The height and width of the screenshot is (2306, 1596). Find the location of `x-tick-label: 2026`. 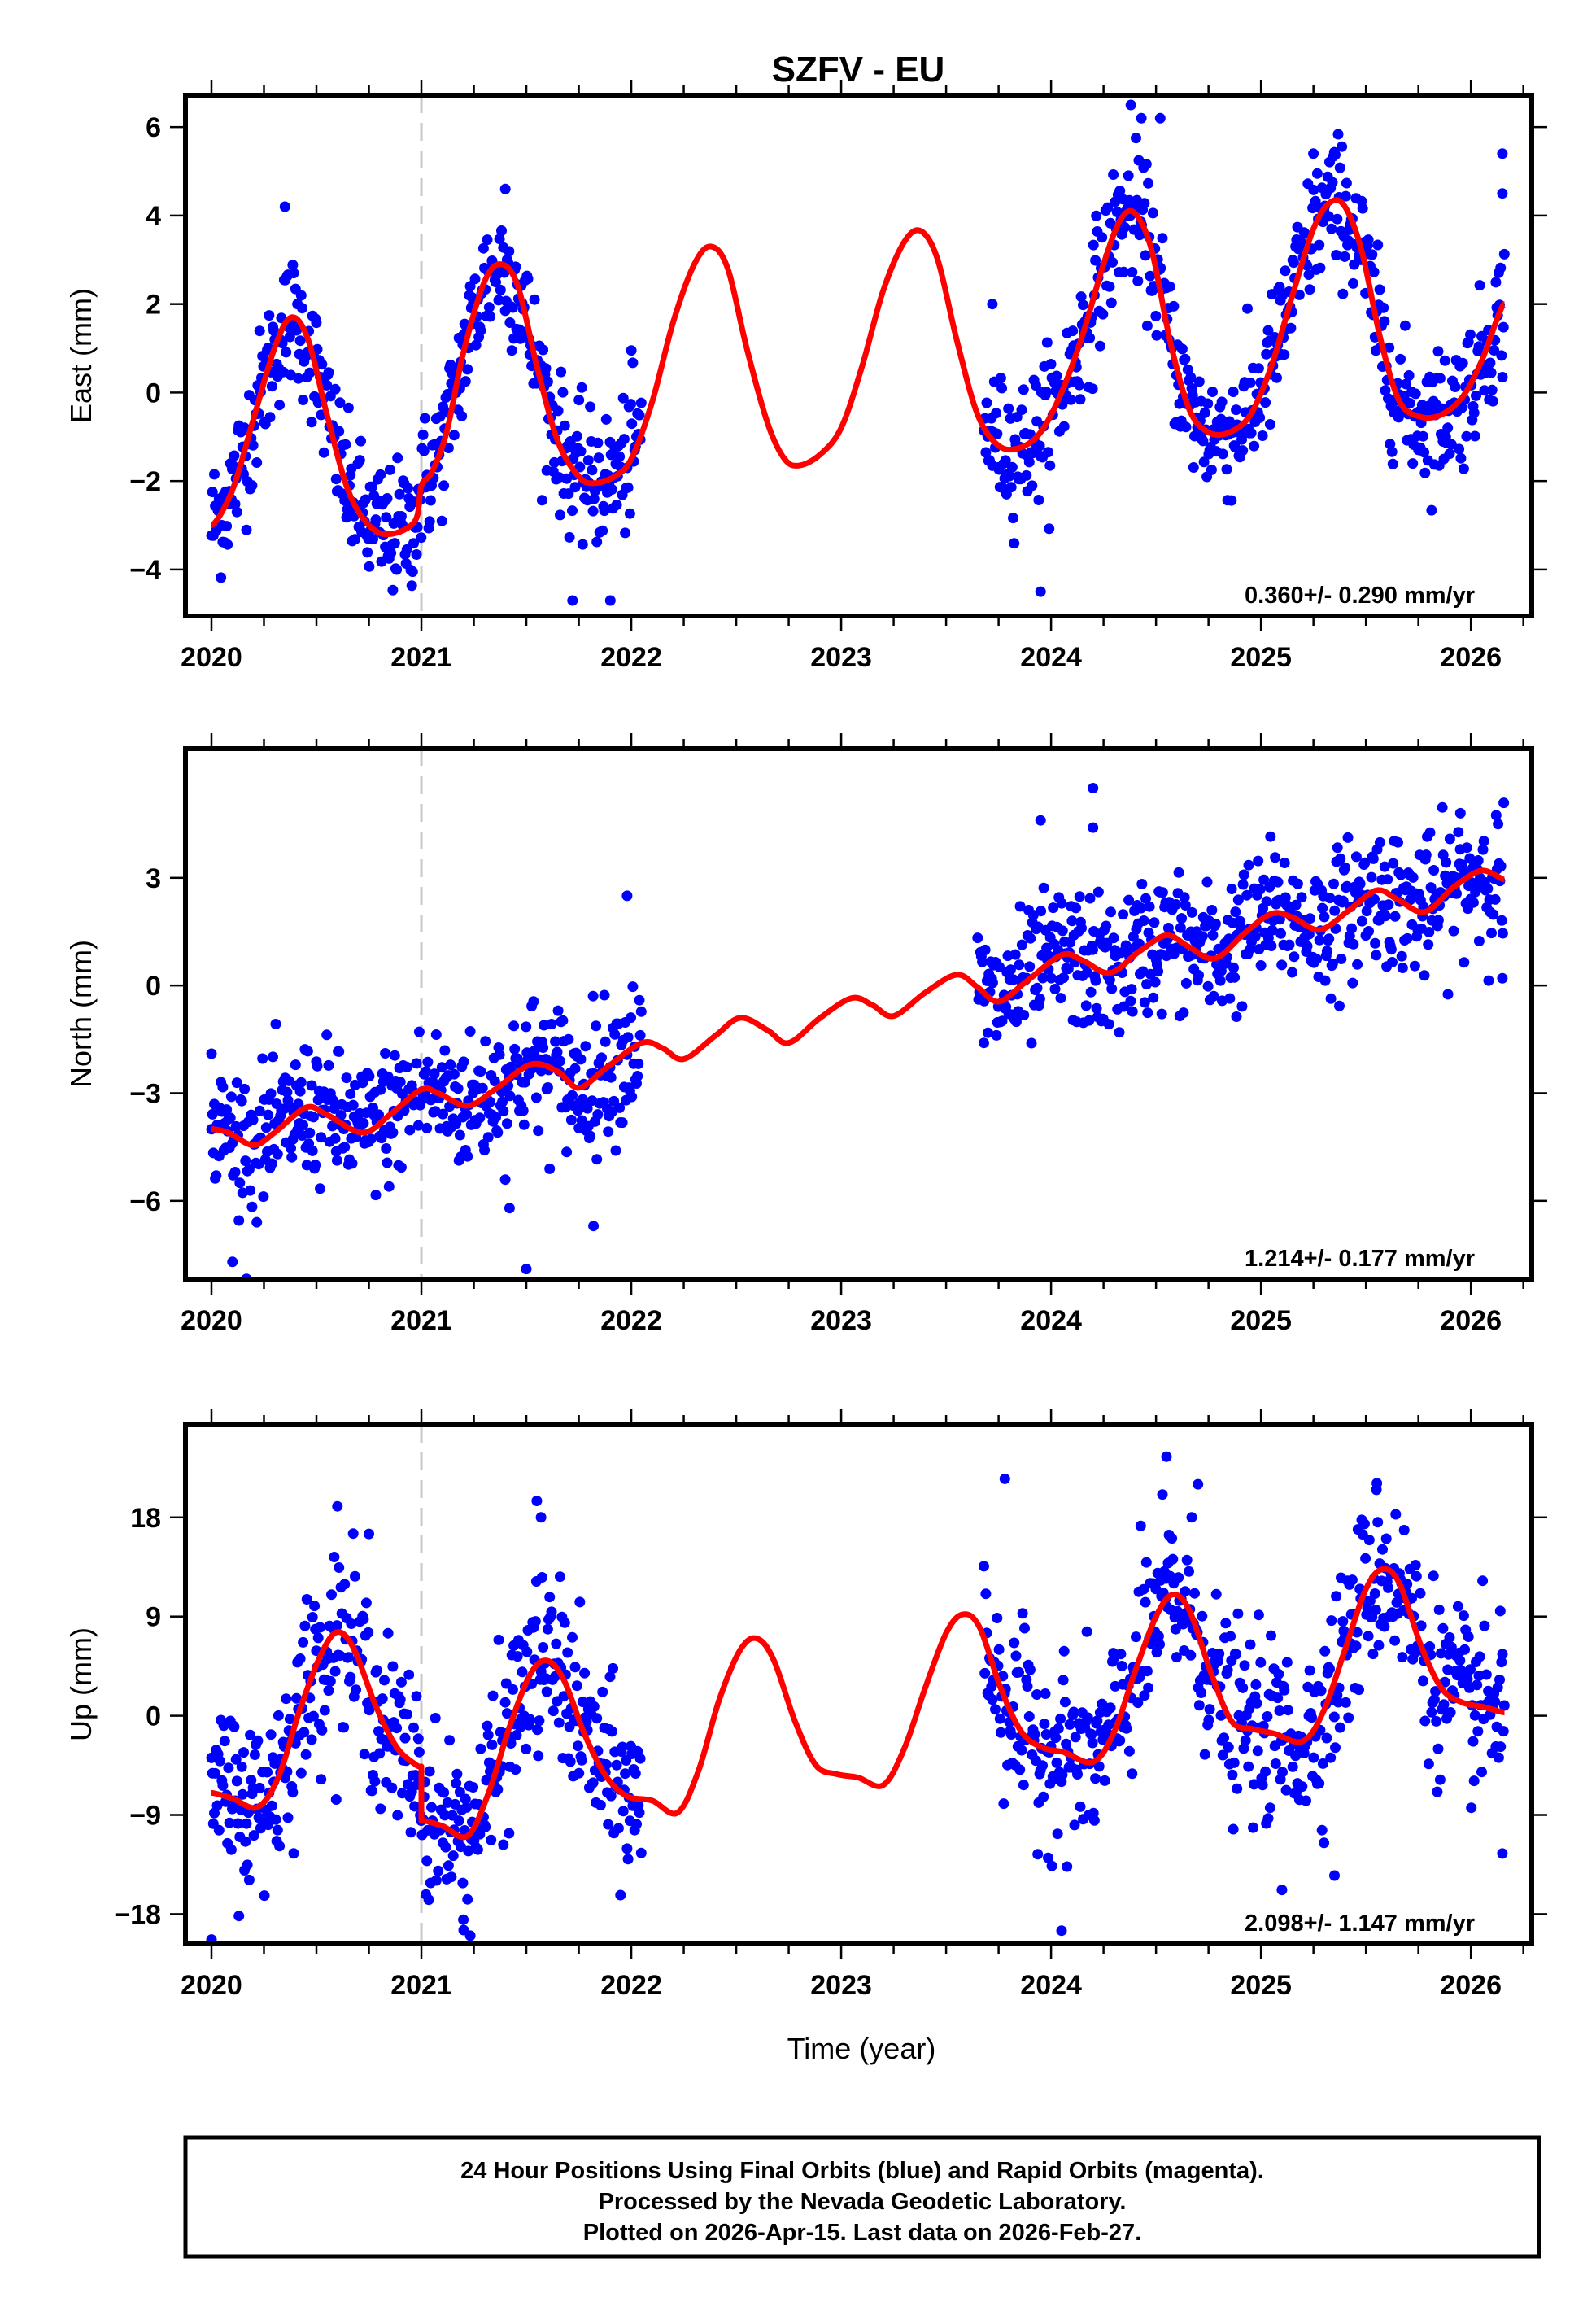

x-tick-label: 2026 is located at coordinates (1471, 657).